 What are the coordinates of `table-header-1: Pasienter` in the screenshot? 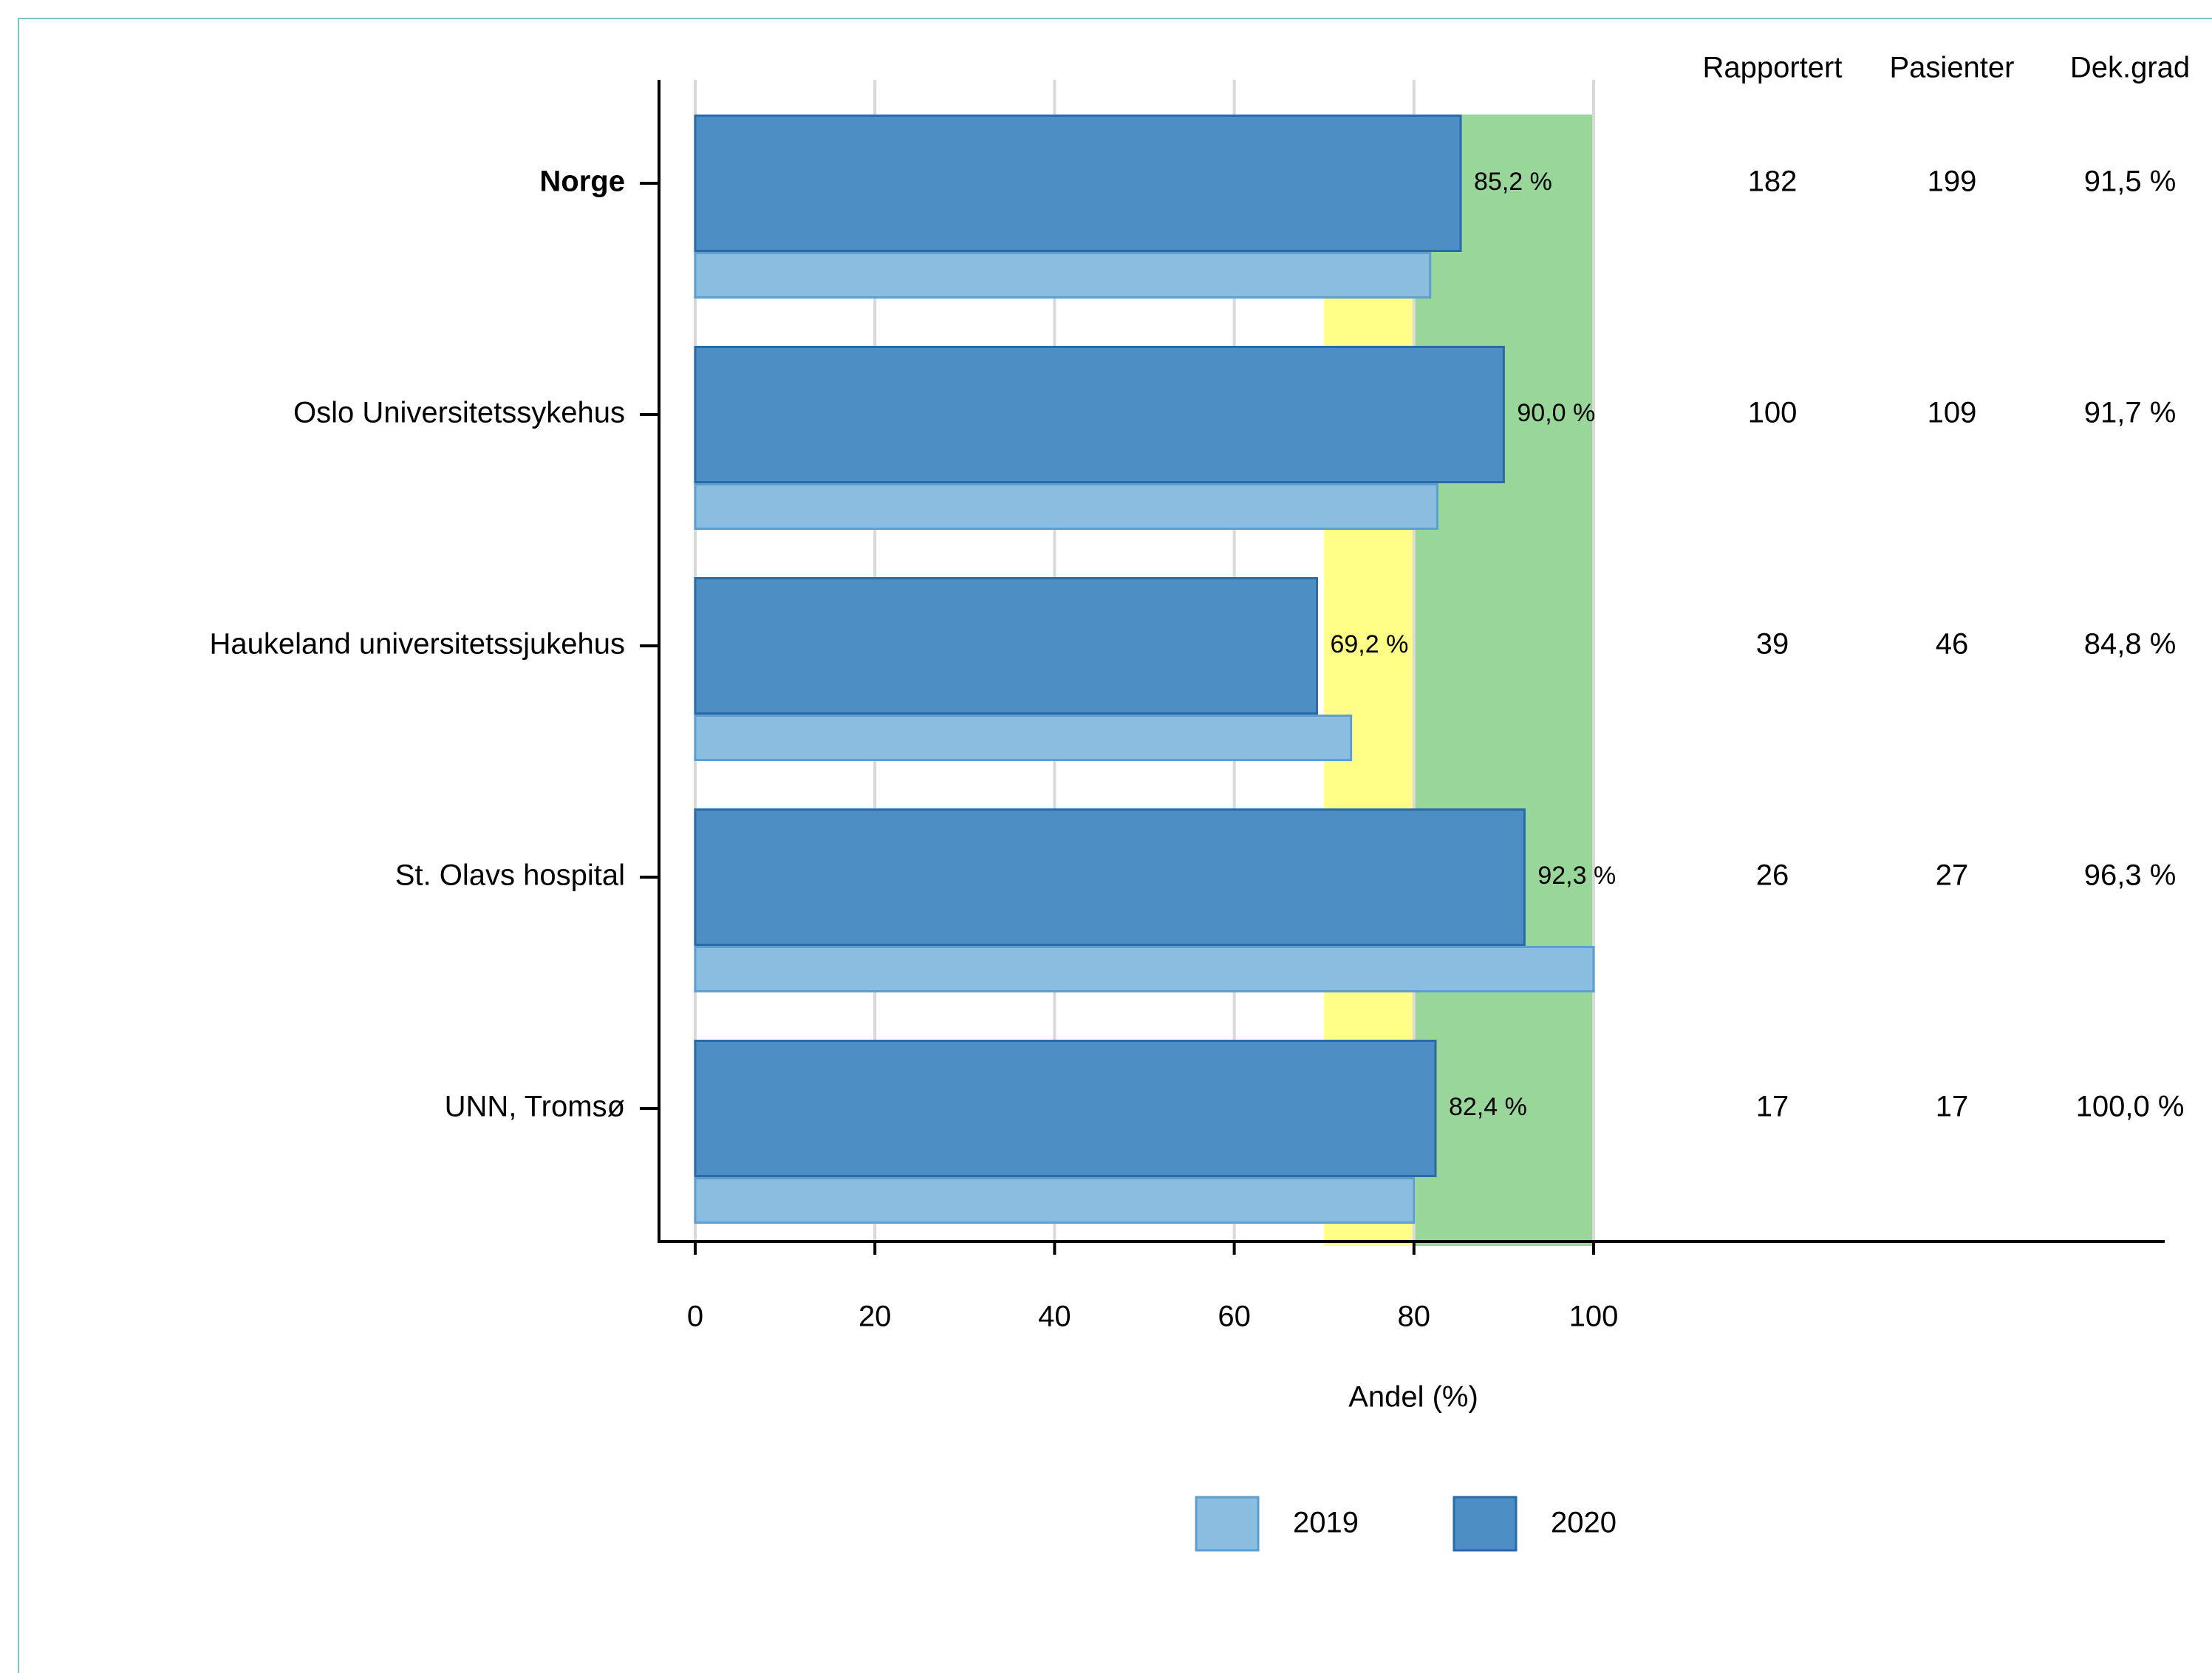 It's located at (1952, 68).